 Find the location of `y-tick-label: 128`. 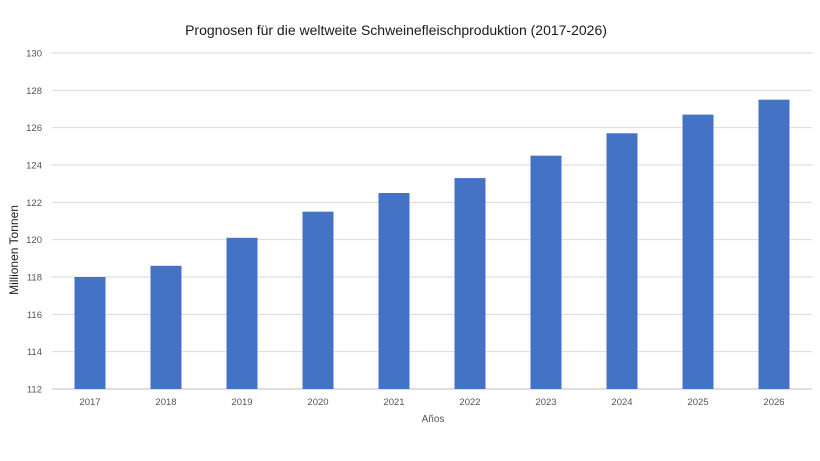

y-tick-label: 128 is located at coordinates (34, 91).